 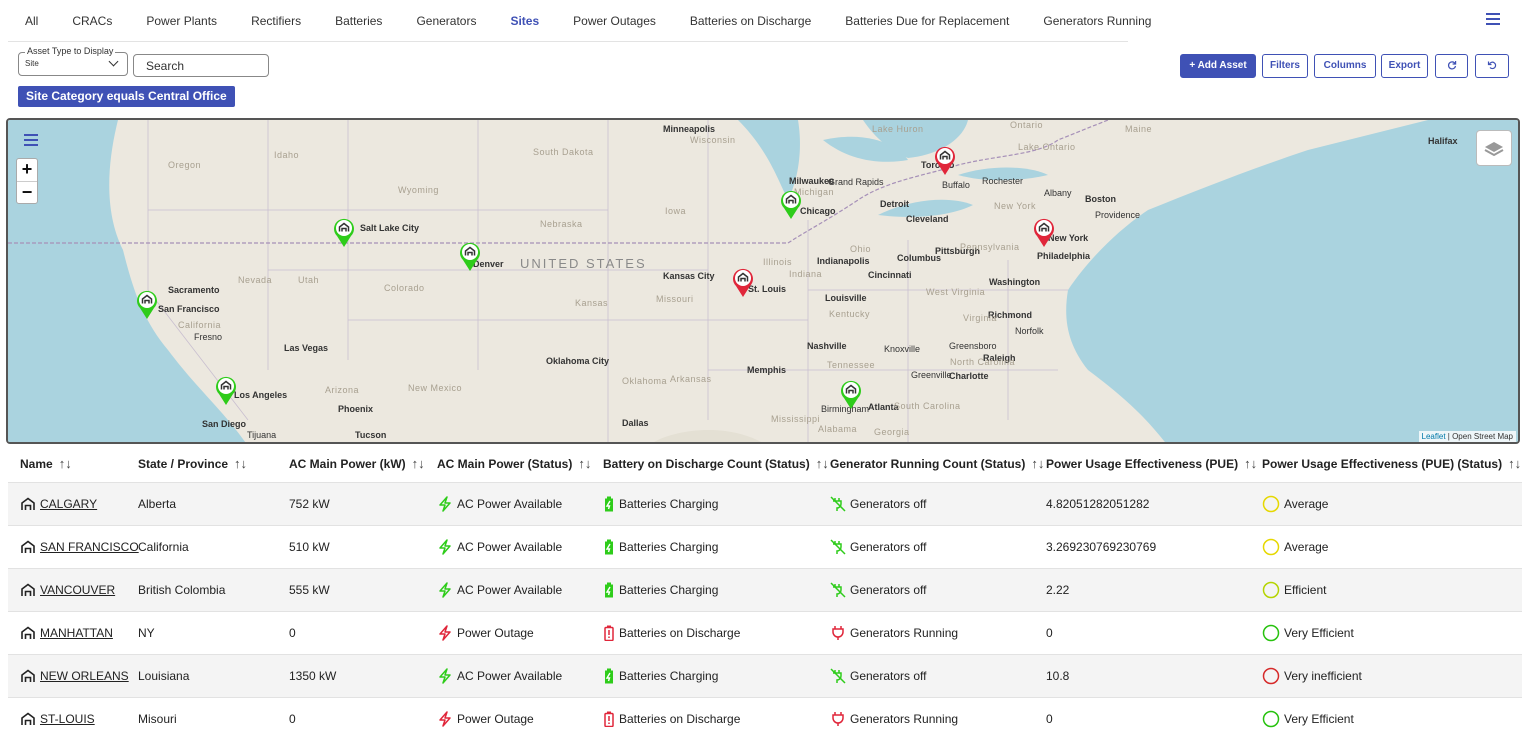 I want to click on zoom-in-button: +, so click(x=27, y=169).